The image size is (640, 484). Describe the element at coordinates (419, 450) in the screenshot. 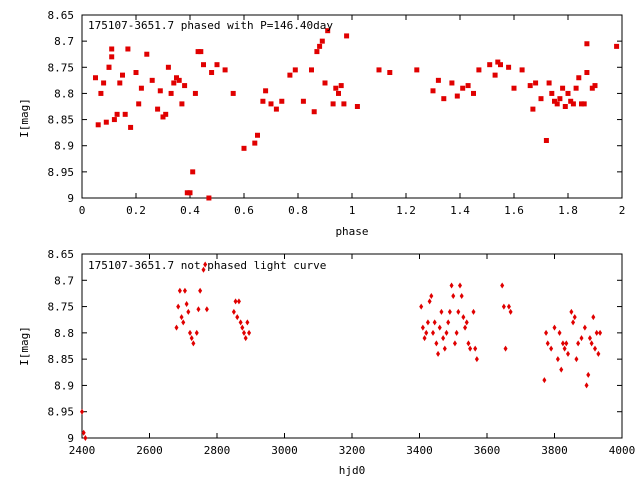

I see `x-tick-label: 3400` at that location.